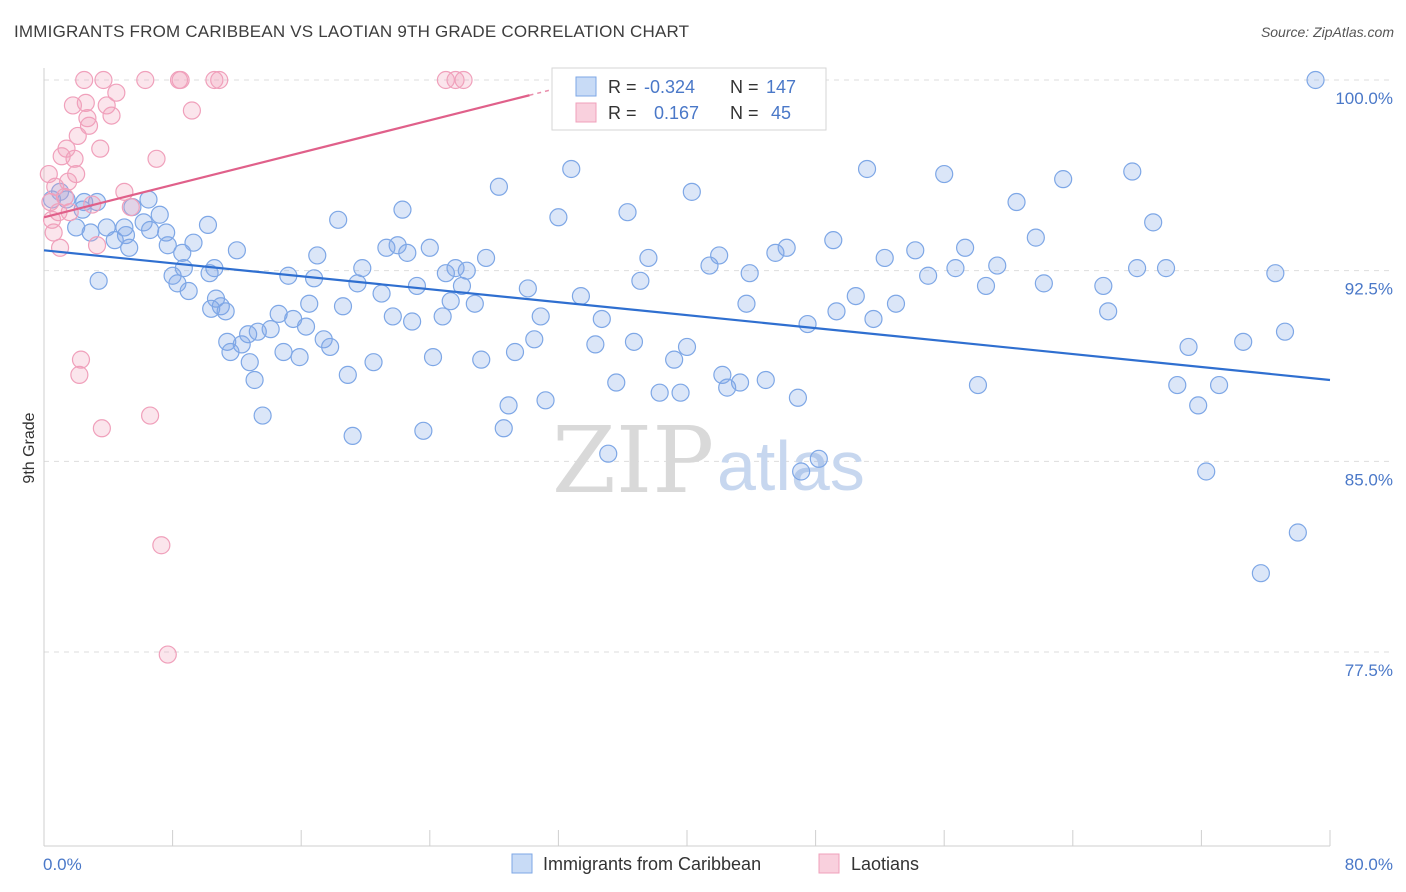 Image resolution: width=1406 pixels, height=892 pixels. Describe the element at coordinates (29, 447) in the screenshot. I see `y-axis-title: 9th Grade` at that location.